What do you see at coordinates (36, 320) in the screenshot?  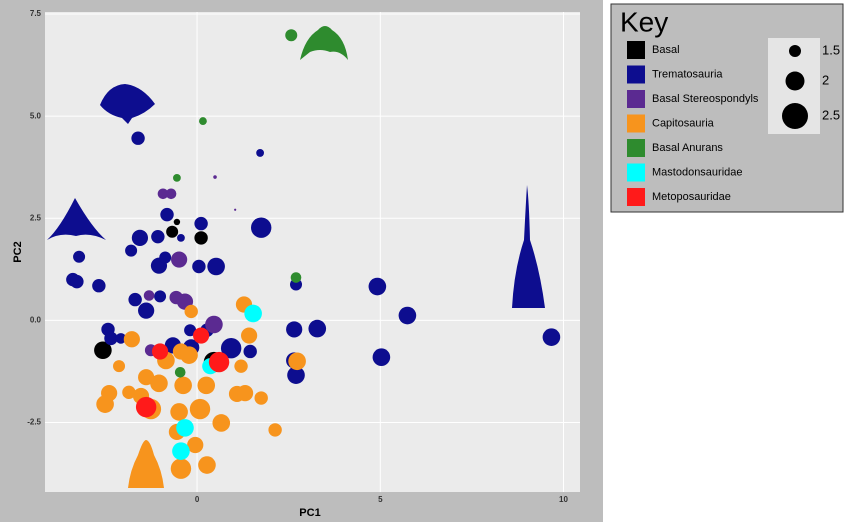 I see `y-tick-label: 0.0` at bounding box center [36, 320].